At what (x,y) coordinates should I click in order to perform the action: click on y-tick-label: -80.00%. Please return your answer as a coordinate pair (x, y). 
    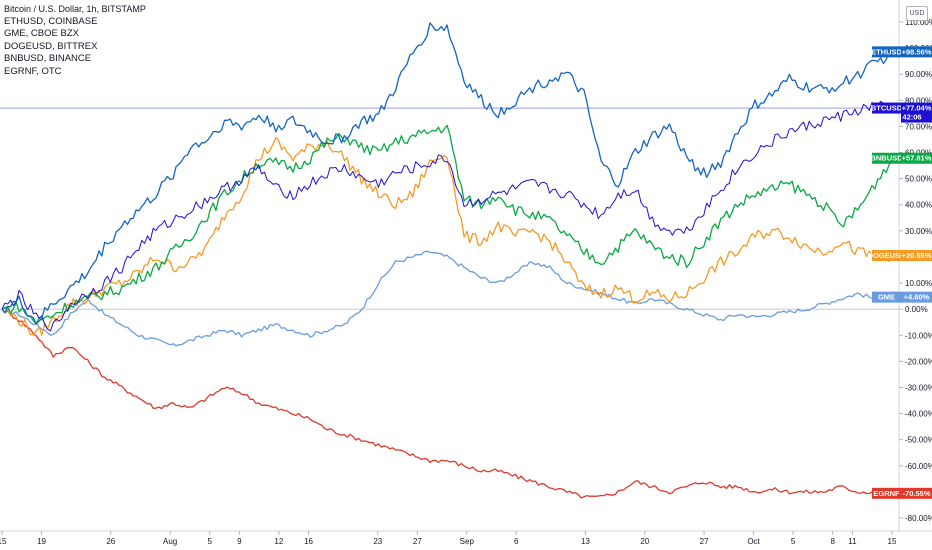
    Looking at the image, I should click on (918, 518).